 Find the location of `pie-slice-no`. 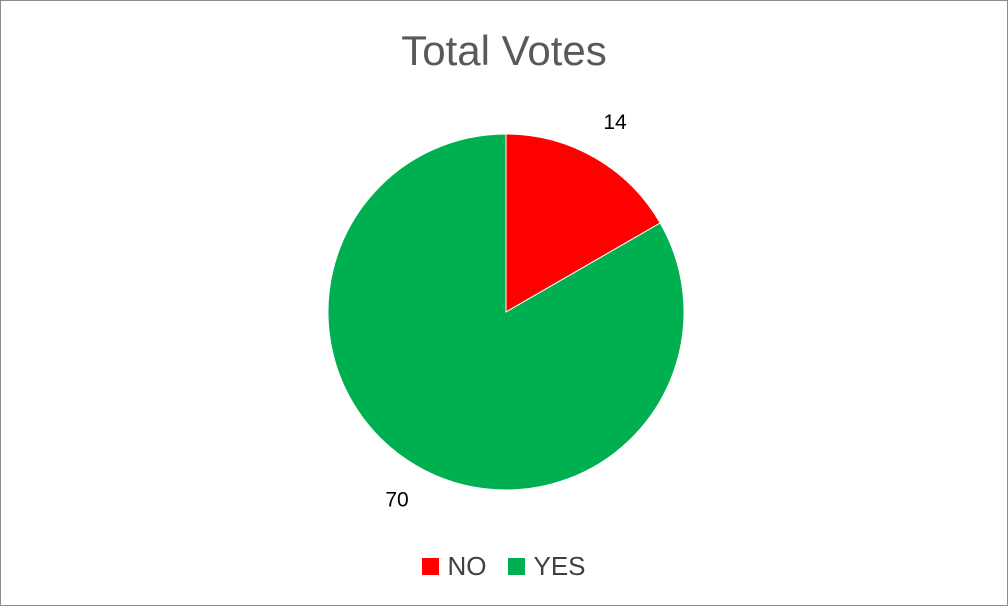

pie-slice-no is located at coordinates (583, 223).